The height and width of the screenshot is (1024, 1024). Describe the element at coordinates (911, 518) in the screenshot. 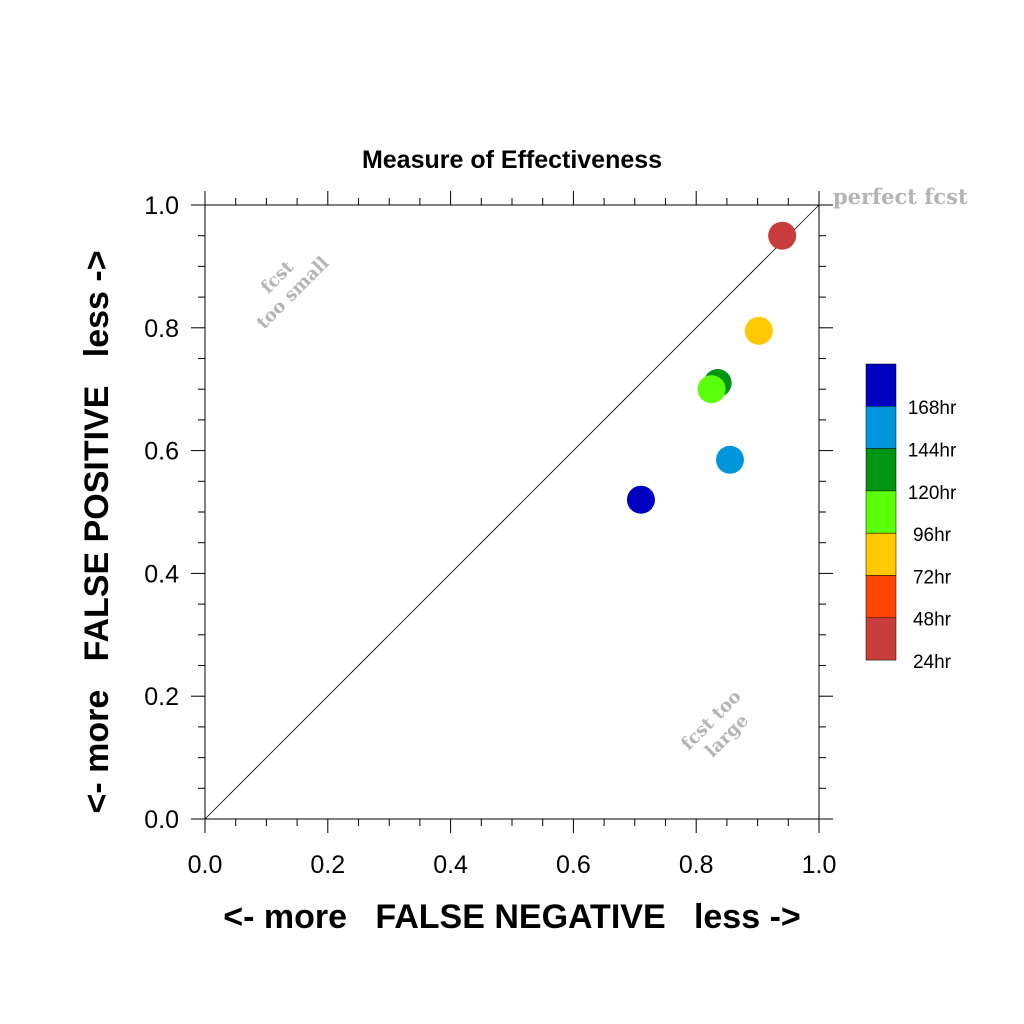

I see `legend: 168hr 144hr 120hr 96hr 72hr 48hr 24hr` at that location.